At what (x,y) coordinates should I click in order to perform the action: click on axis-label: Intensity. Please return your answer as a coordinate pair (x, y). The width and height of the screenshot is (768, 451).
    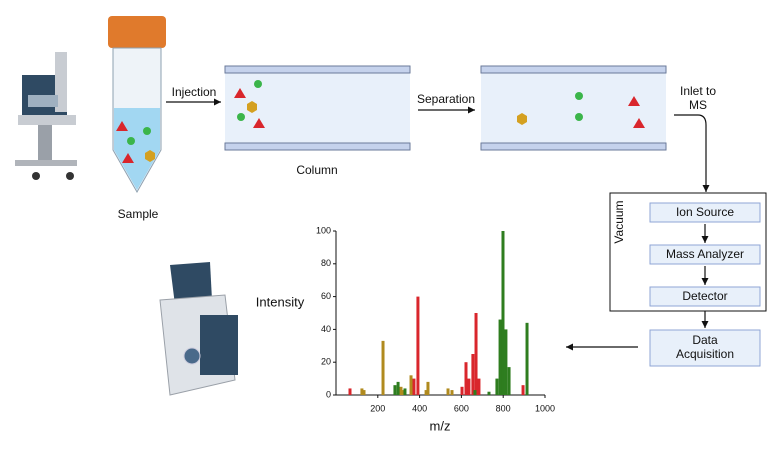
    Looking at the image, I should click on (280, 301).